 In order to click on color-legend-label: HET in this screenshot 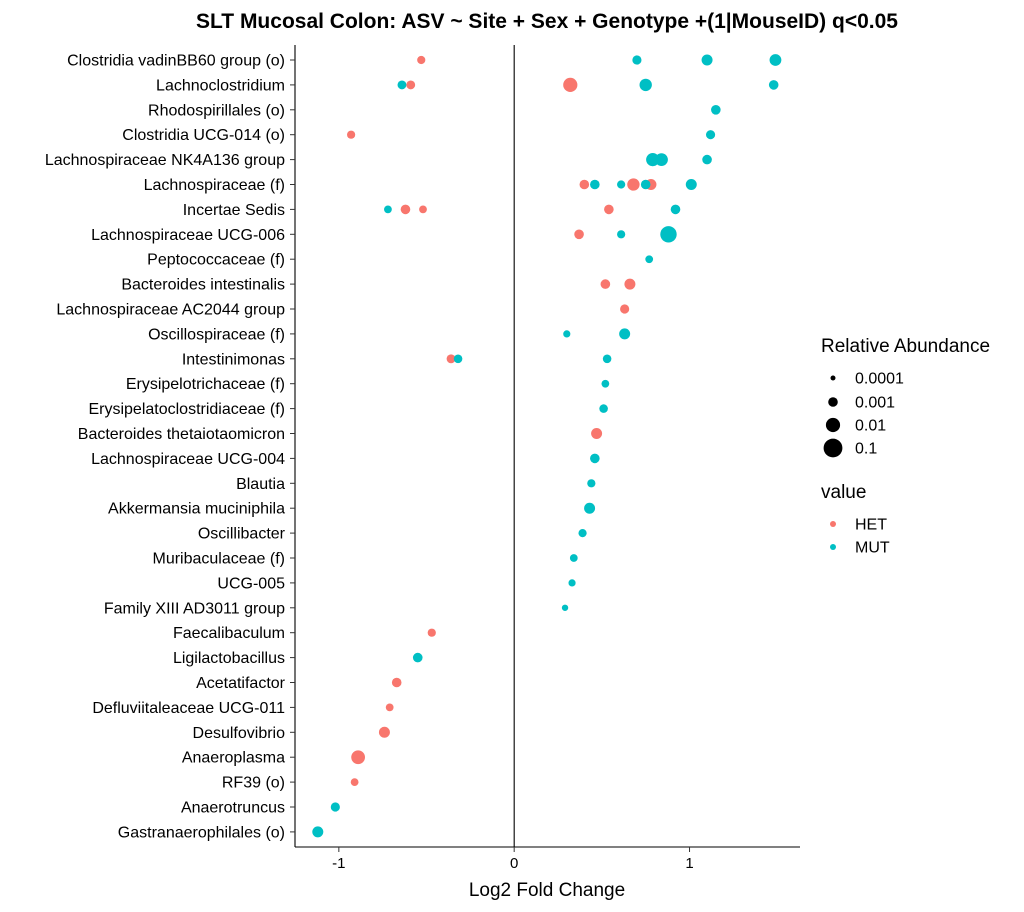, I will do `click(871, 525)`.